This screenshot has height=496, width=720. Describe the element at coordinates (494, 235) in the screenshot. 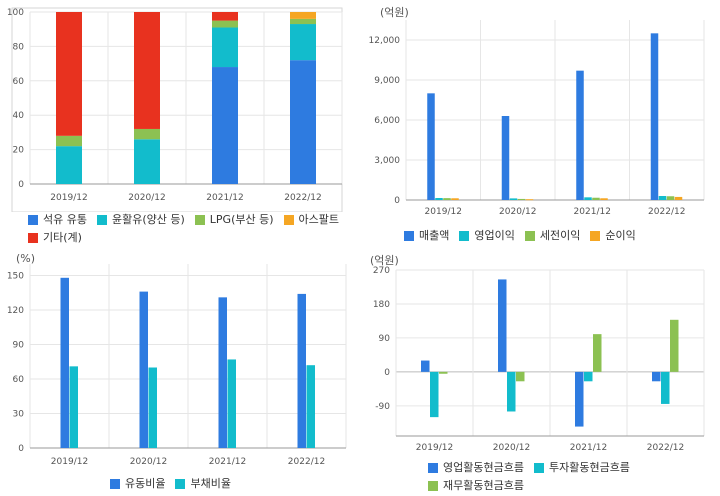

I see `legend-label: 영업이익` at that location.